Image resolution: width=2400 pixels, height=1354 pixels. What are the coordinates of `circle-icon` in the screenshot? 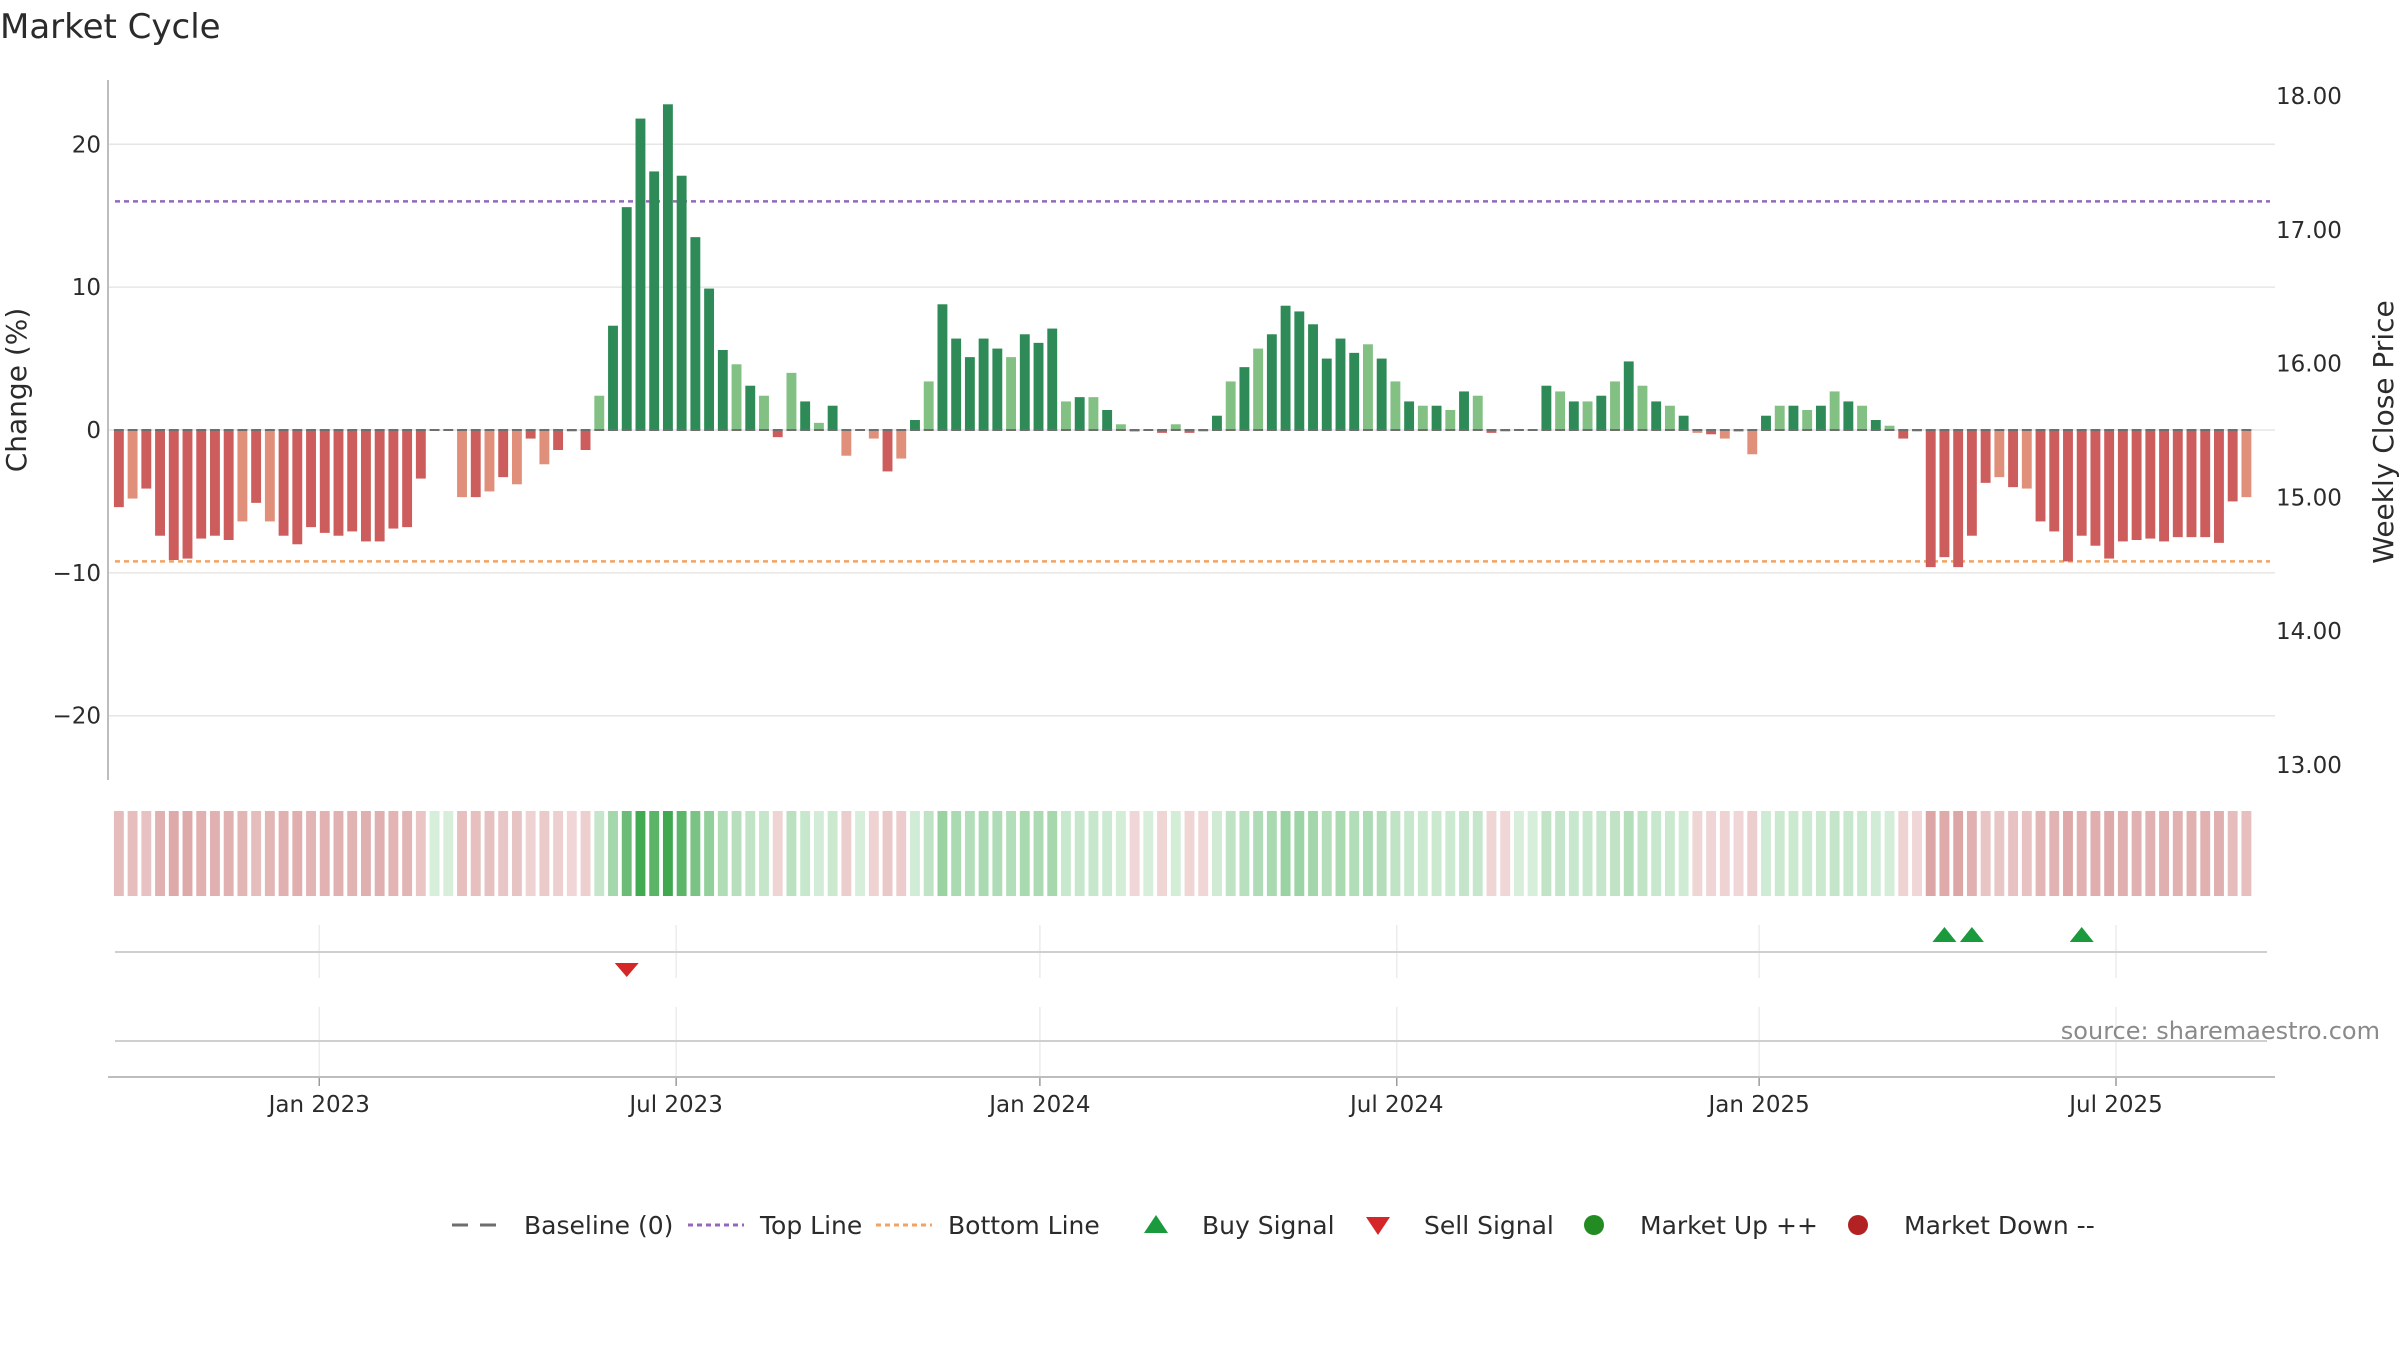 It's located at (1858, 1225).